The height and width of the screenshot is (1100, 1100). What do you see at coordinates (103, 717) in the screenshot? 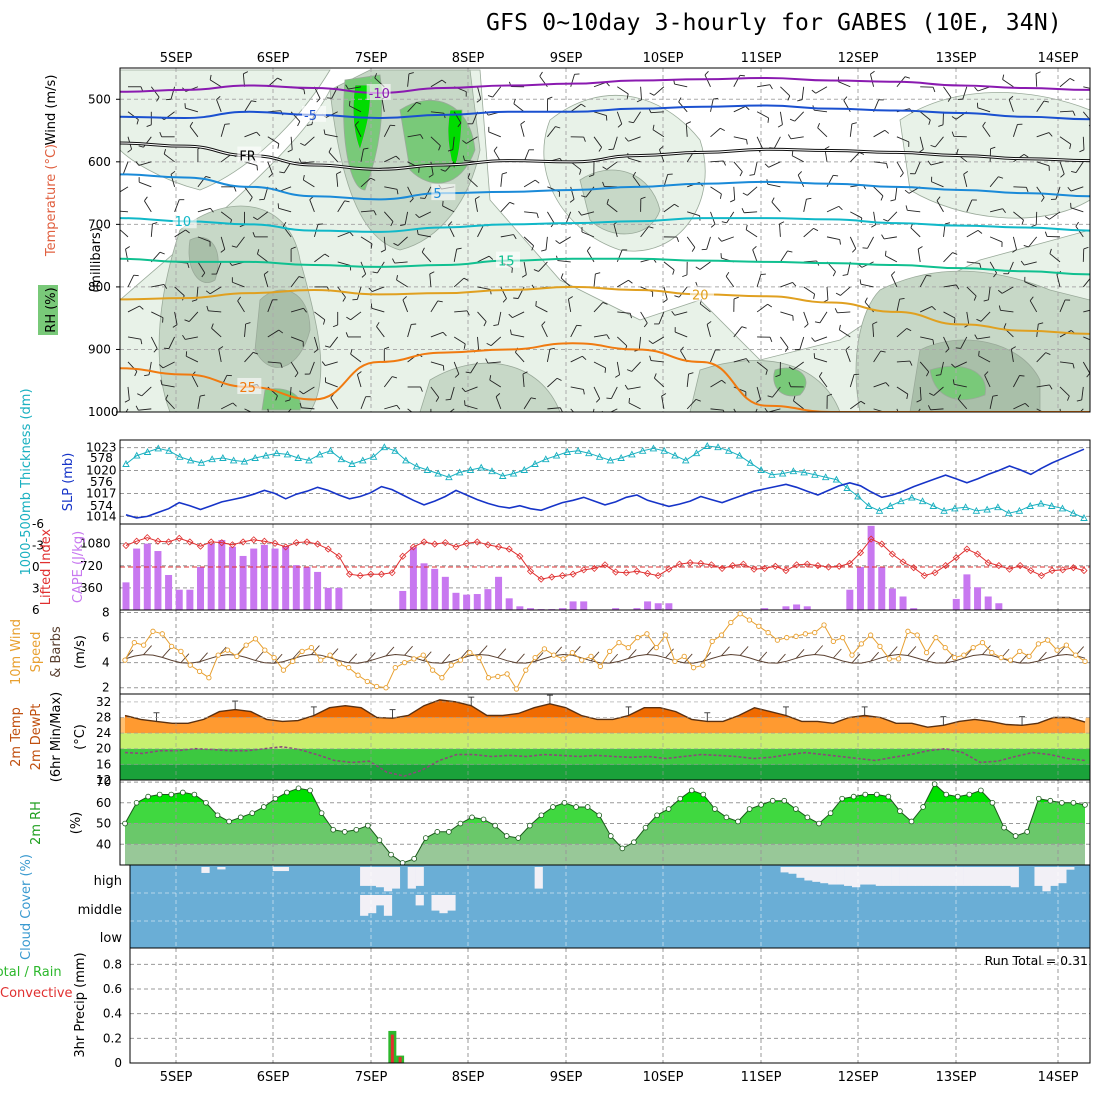
I see `ytick-label-temp: 28` at bounding box center [103, 717].